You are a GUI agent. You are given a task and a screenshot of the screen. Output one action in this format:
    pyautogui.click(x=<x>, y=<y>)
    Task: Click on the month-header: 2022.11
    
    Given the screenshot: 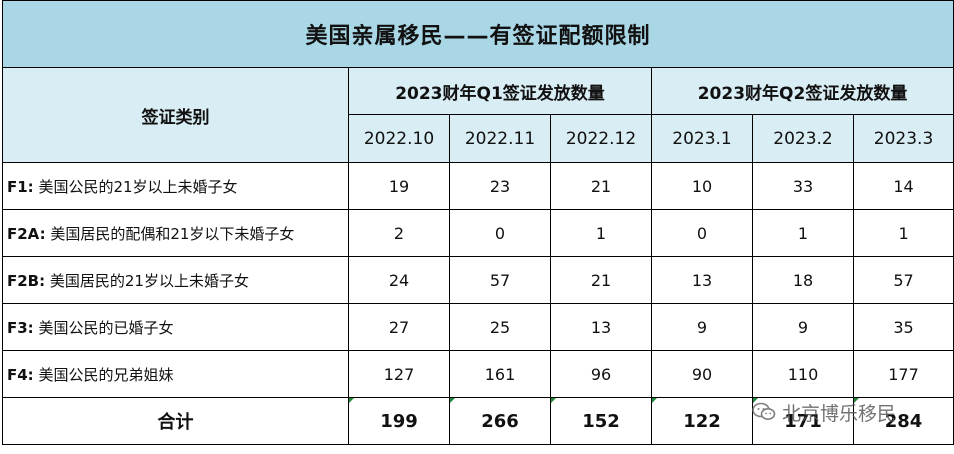 What is the action you would take?
    pyautogui.click(x=500, y=138)
    